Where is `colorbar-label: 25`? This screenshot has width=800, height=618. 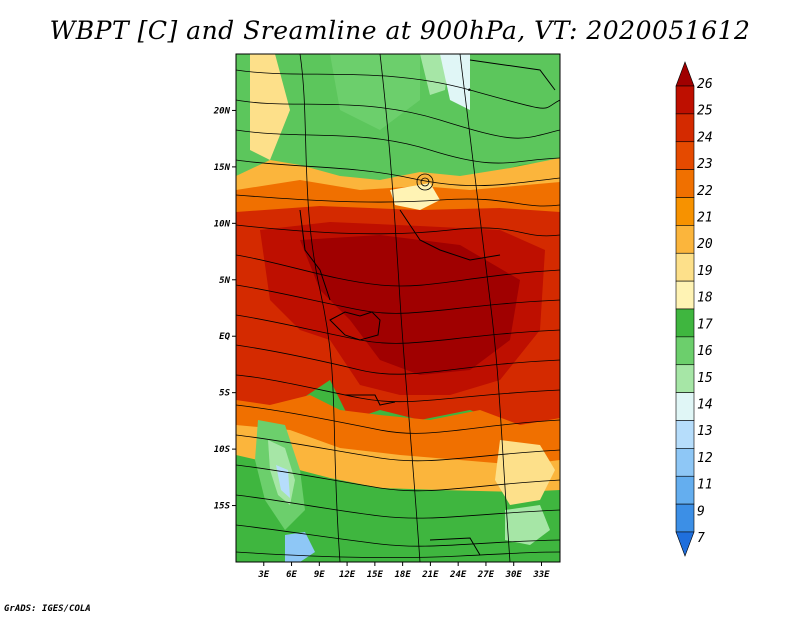 colorbar-label: 25 is located at coordinates (705, 111).